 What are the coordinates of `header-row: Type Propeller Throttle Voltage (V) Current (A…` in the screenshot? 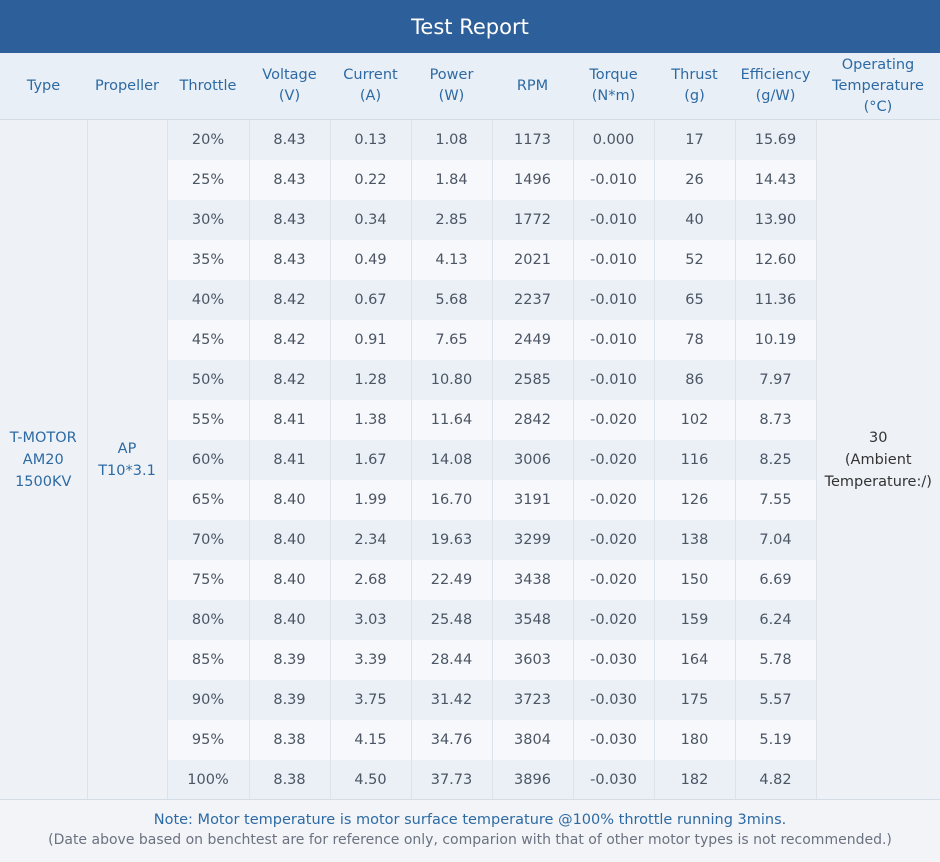 It's located at (470, 86).